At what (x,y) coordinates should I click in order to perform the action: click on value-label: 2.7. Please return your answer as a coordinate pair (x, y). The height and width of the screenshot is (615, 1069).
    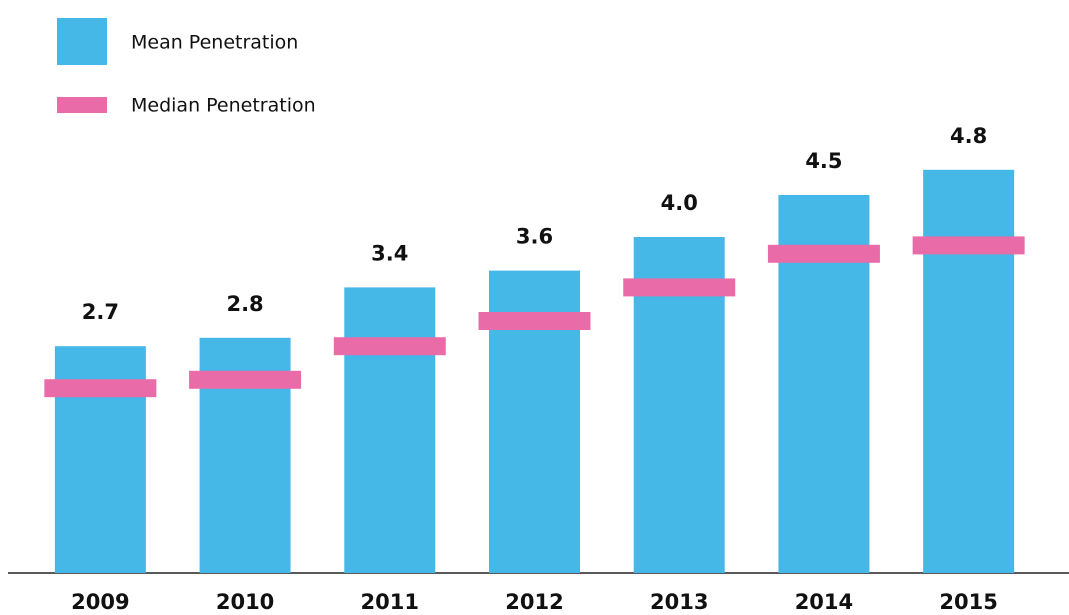
    Looking at the image, I should click on (100, 312).